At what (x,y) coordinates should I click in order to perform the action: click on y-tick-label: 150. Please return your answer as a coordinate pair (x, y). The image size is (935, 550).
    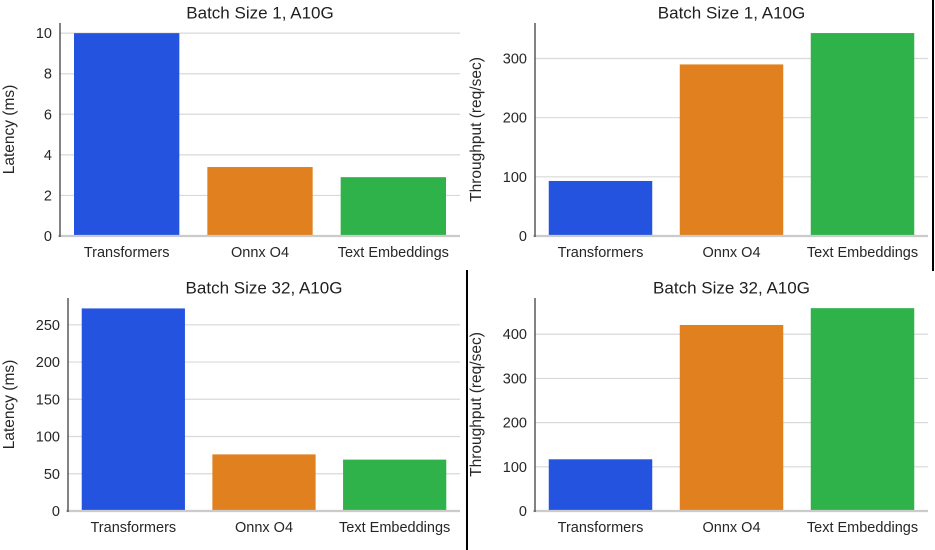
    Looking at the image, I should click on (48, 400).